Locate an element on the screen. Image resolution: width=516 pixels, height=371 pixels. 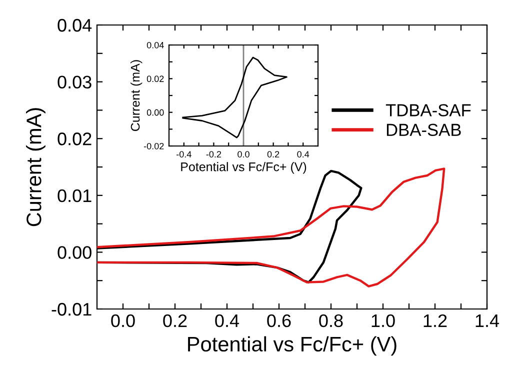
y-tick-label: -0.02 is located at coordinates (154, 146).